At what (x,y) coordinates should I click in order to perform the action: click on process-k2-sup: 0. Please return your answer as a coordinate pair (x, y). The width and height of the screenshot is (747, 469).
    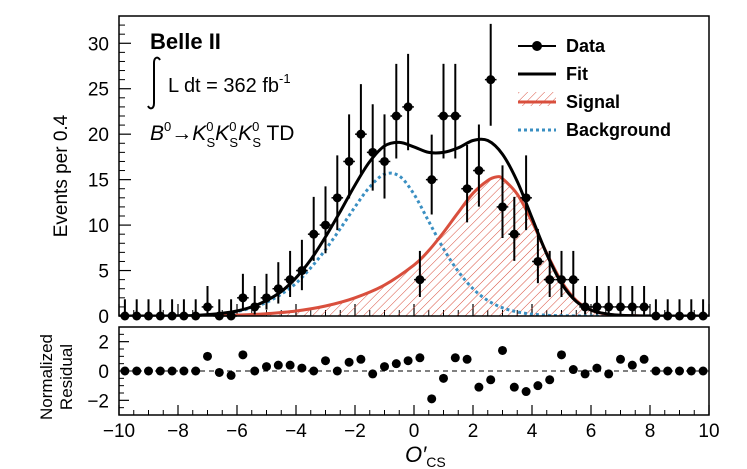
    Looking at the image, I should click on (232, 126).